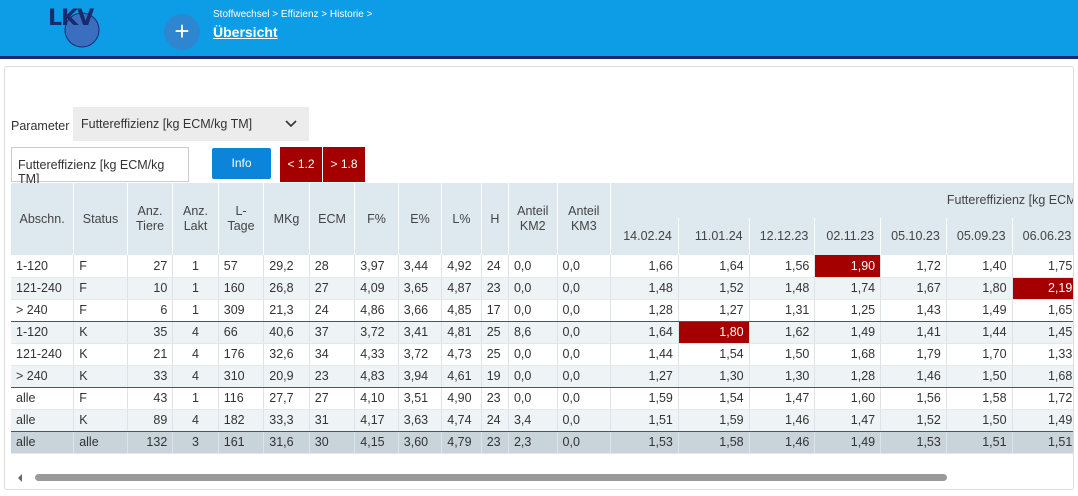  Describe the element at coordinates (495, 266) in the screenshot. I see `table-cell: 24` at that location.